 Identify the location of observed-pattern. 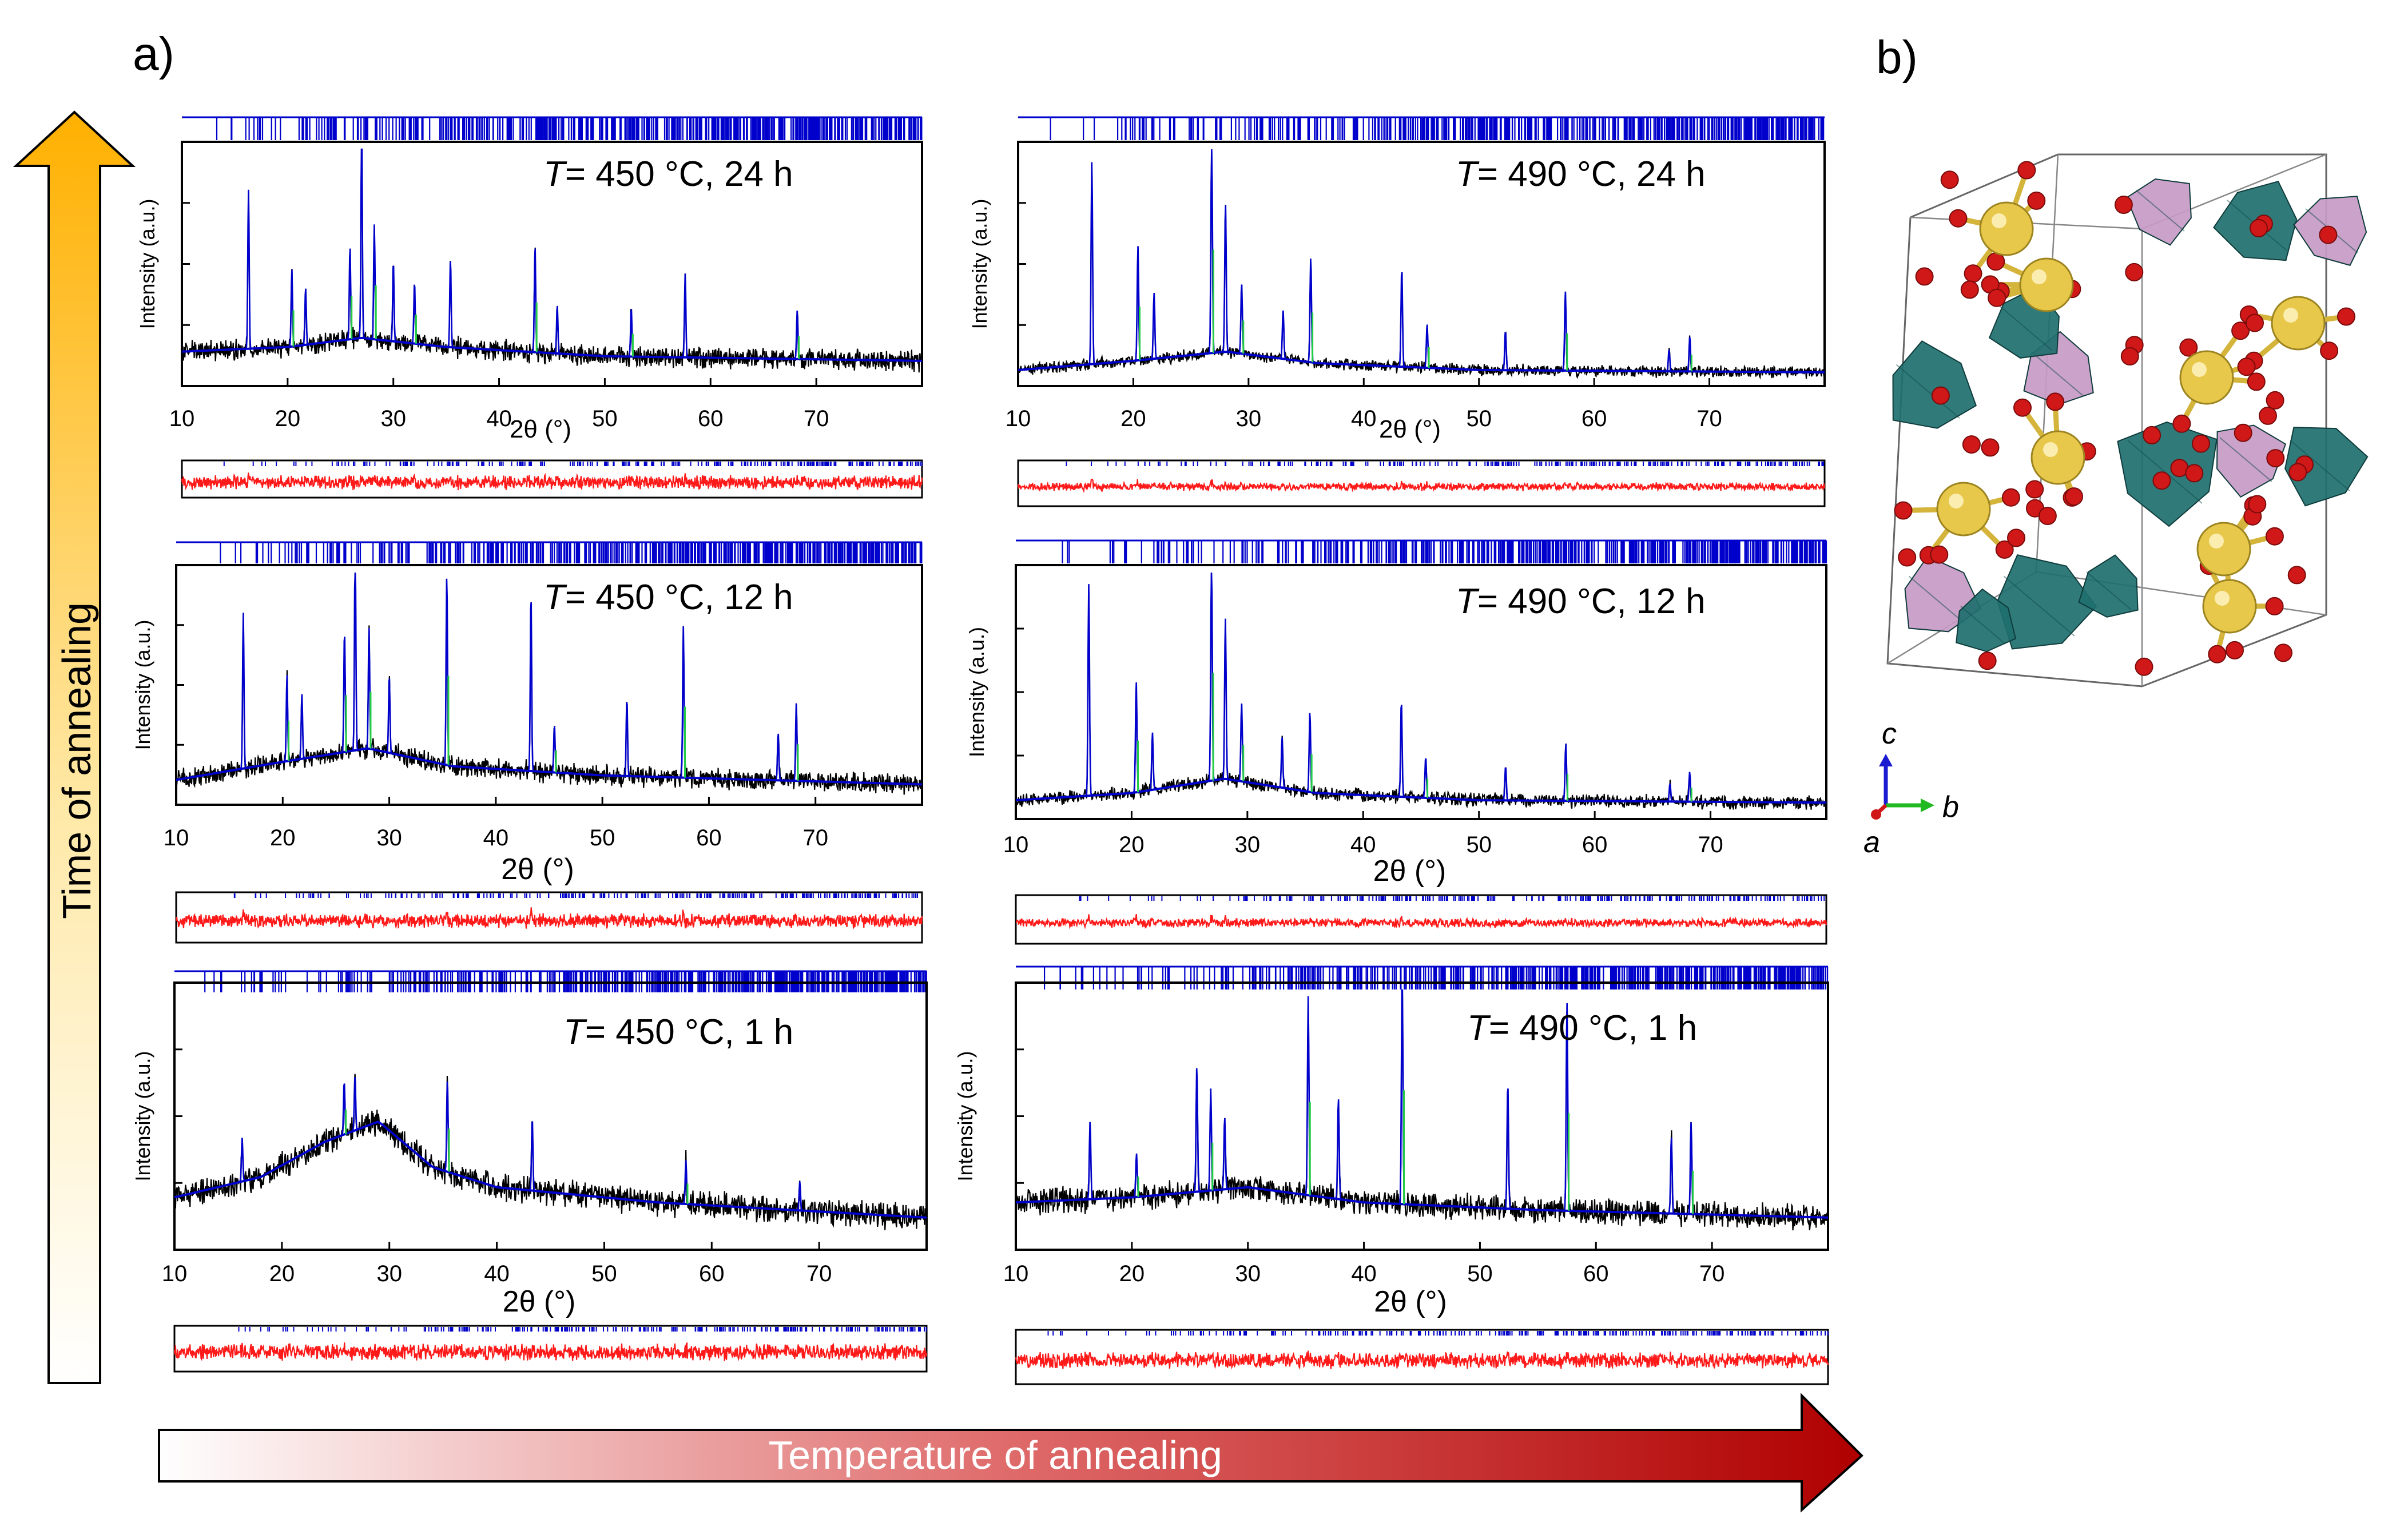
(550, 1152).